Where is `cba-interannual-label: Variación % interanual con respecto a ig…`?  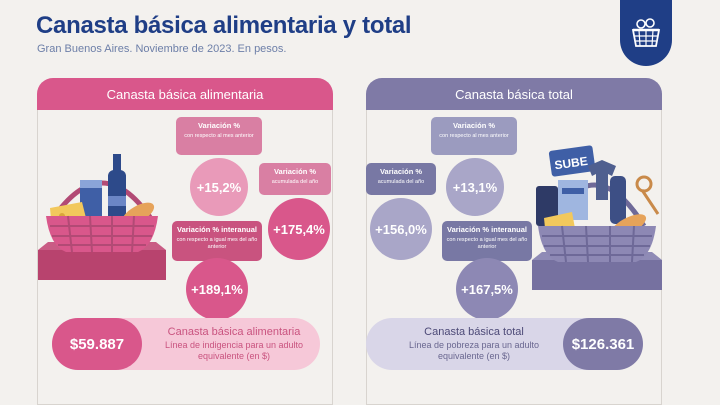 cba-interannual-label: Variación % interanual con respecto a ig… is located at coordinates (217, 241).